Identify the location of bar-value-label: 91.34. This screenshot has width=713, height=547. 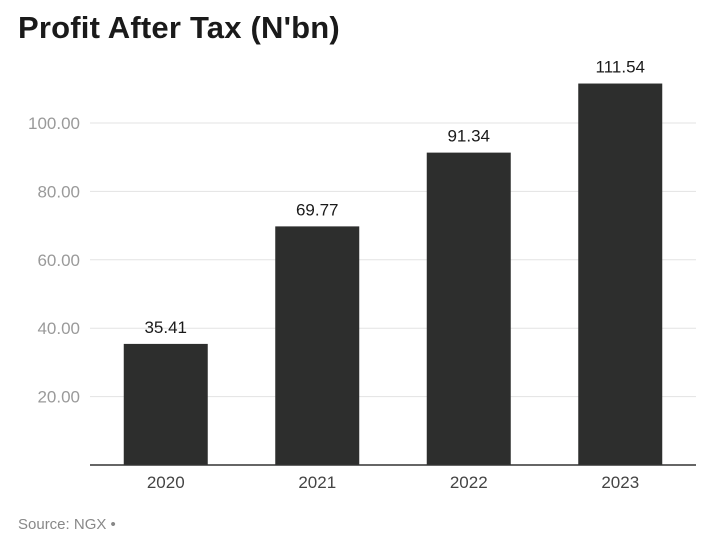
(468, 136).